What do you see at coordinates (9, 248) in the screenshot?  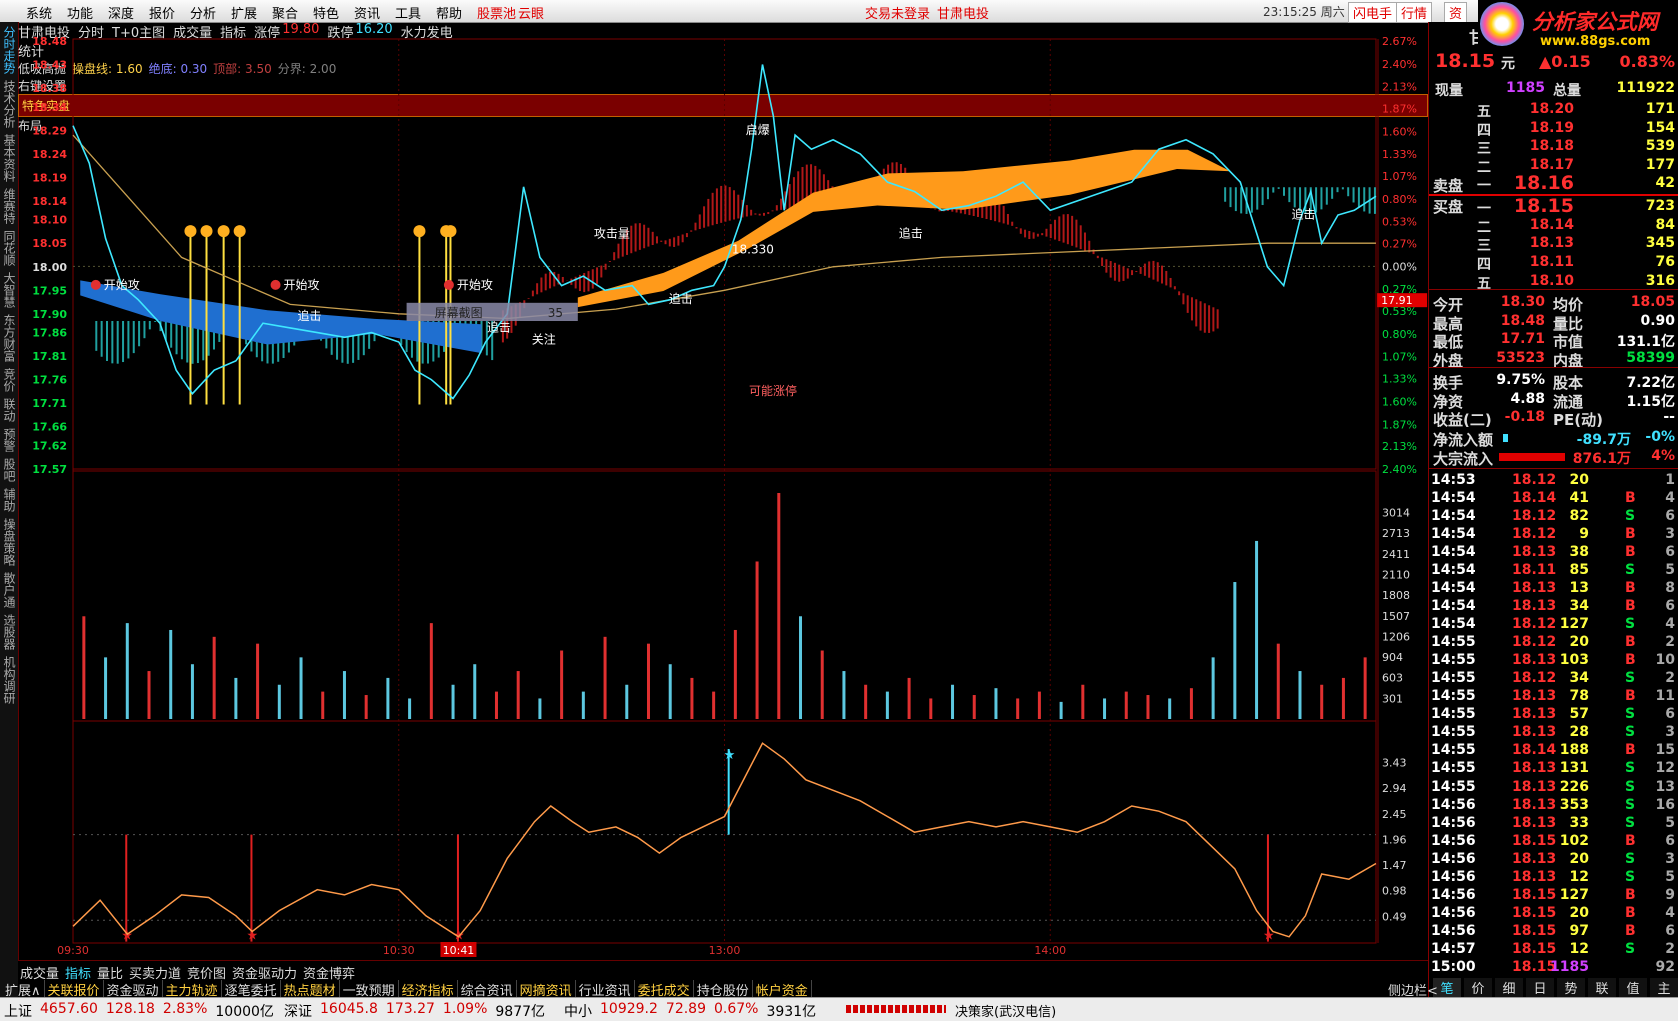 I see `side-tab: 同花顺` at bounding box center [9, 248].